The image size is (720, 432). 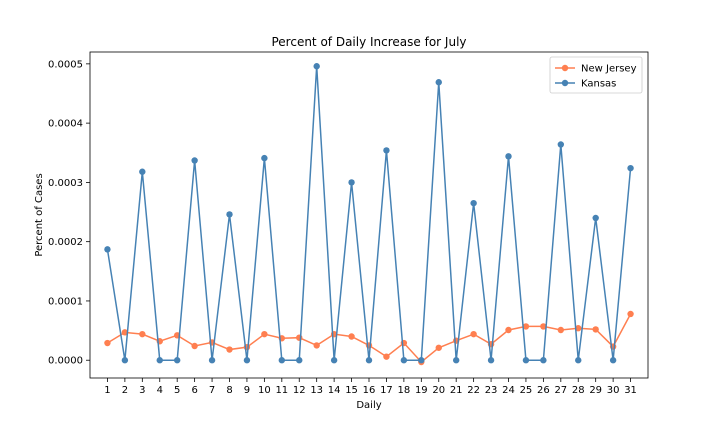 What do you see at coordinates (264, 390) in the screenshot?
I see `x-tick-label: 10` at bounding box center [264, 390].